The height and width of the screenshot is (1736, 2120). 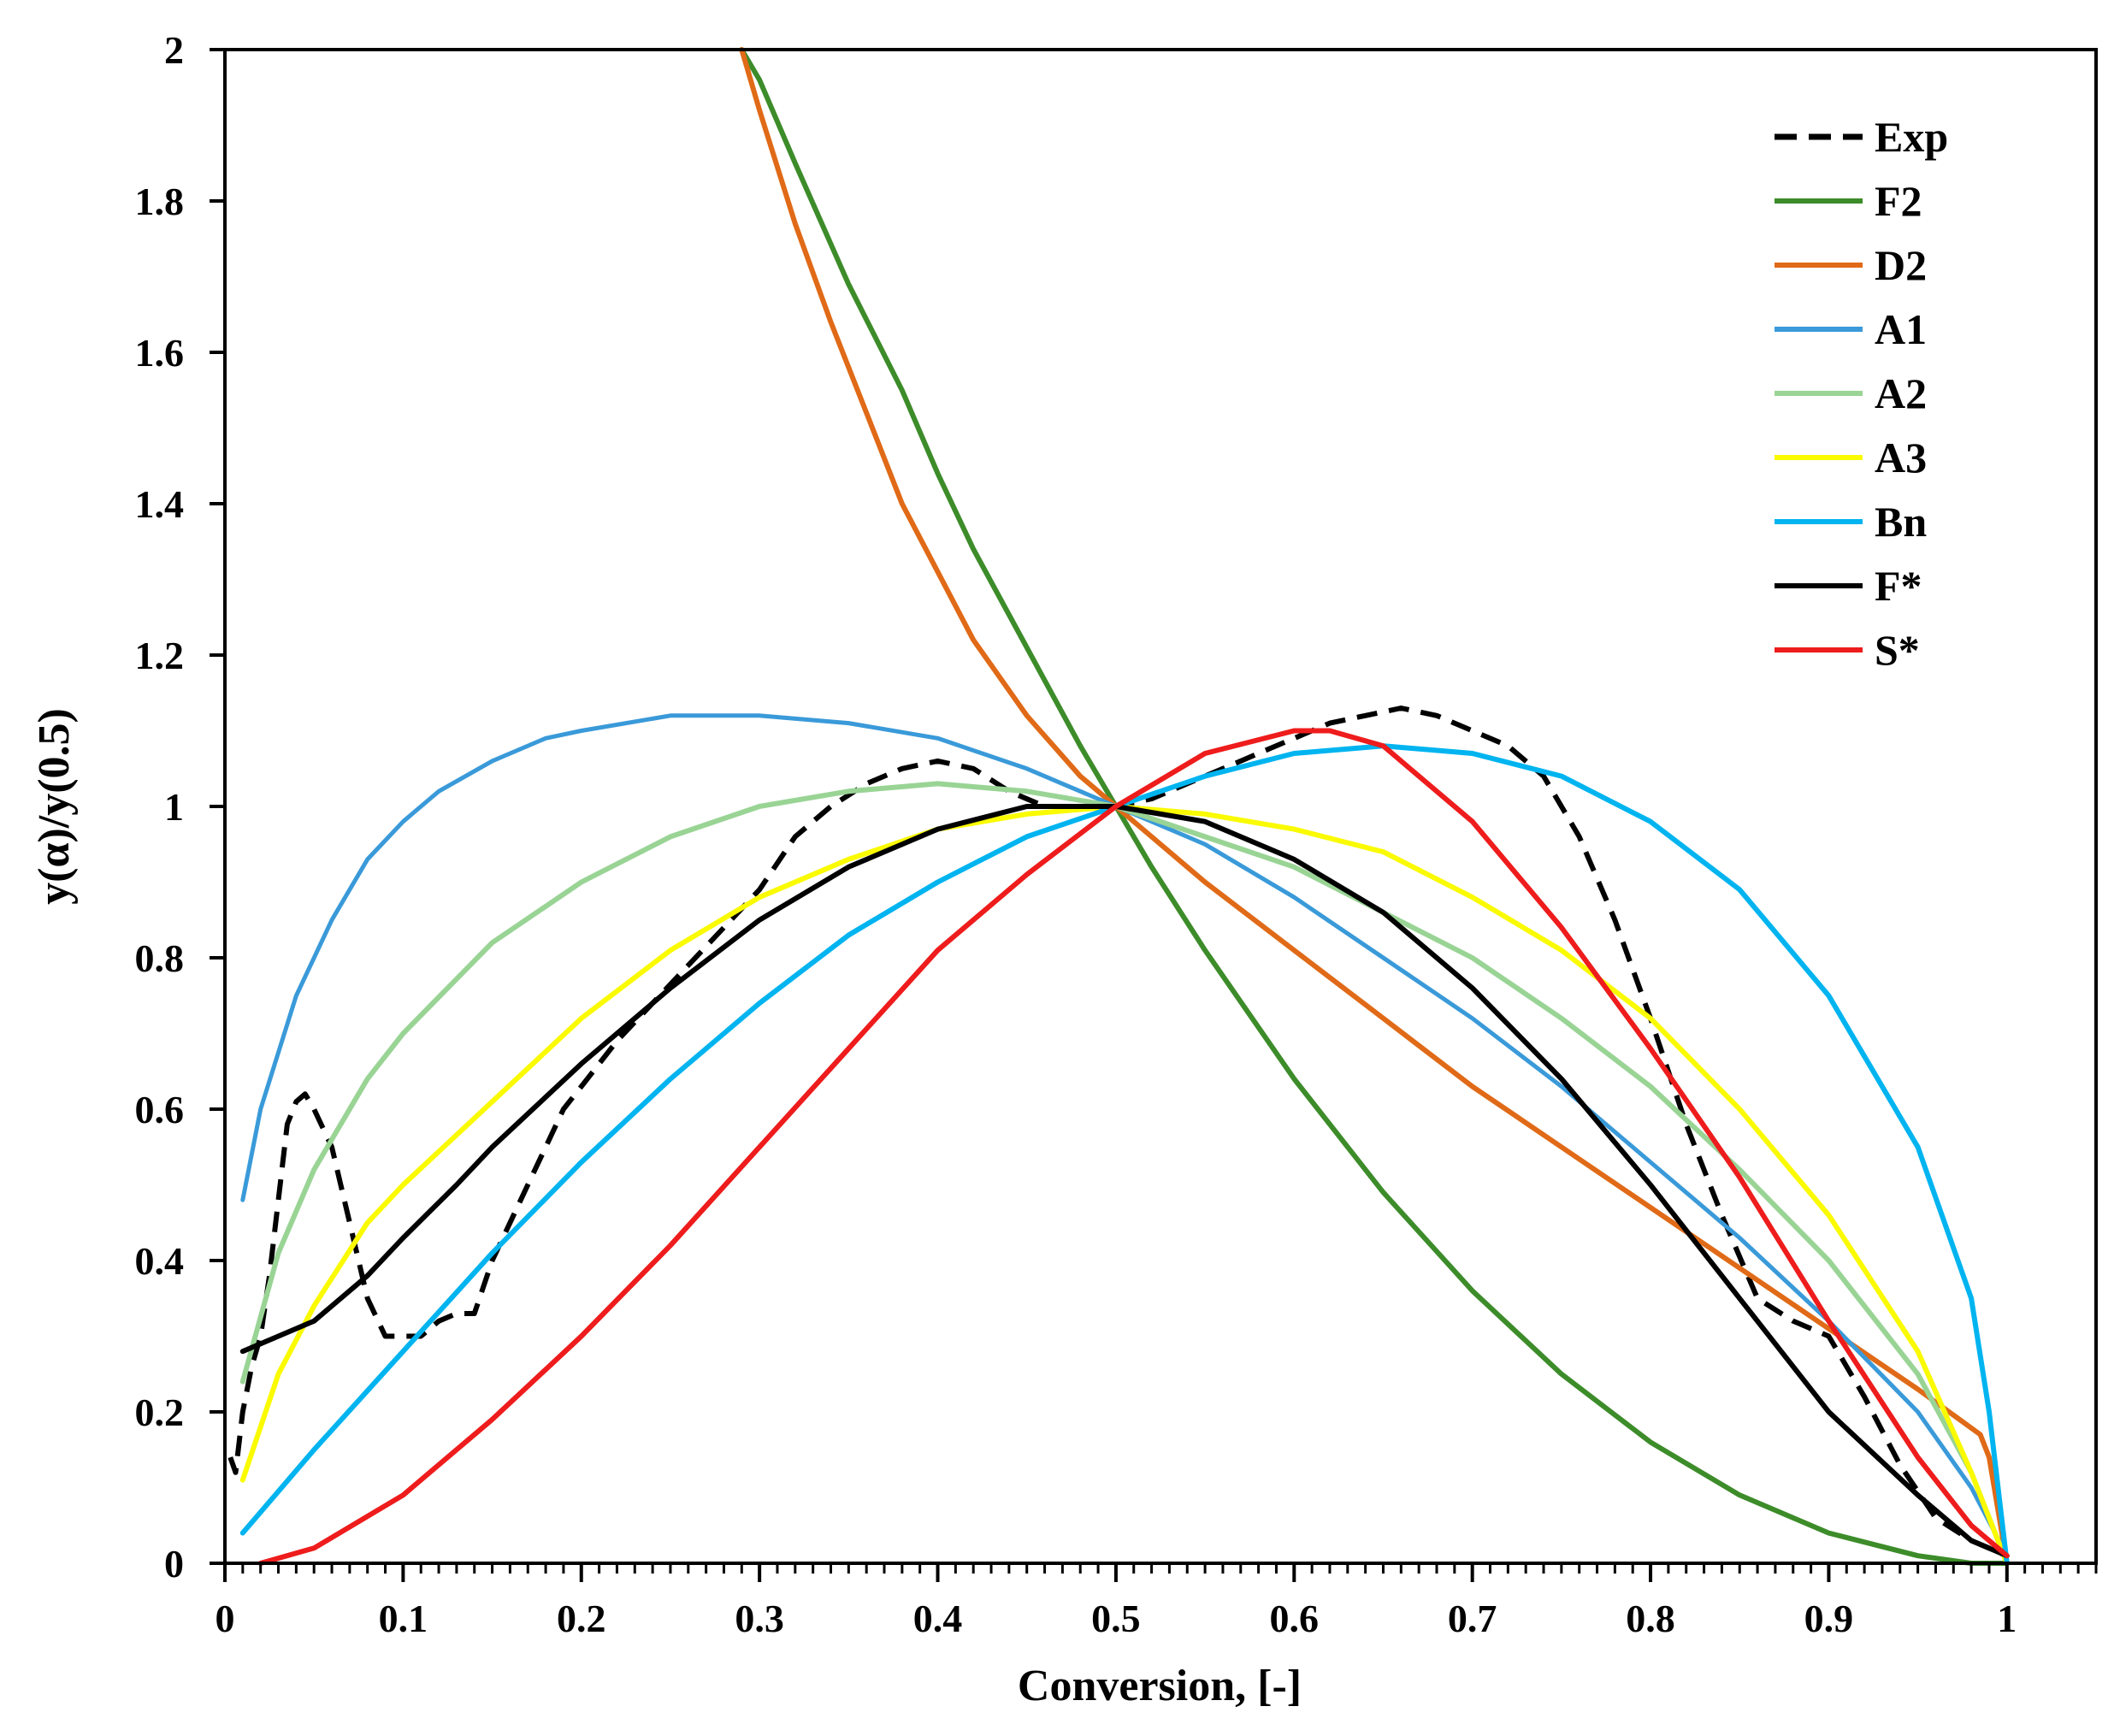 What do you see at coordinates (174, 50) in the screenshot?
I see `y-tick-label: 2` at bounding box center [174, 50].